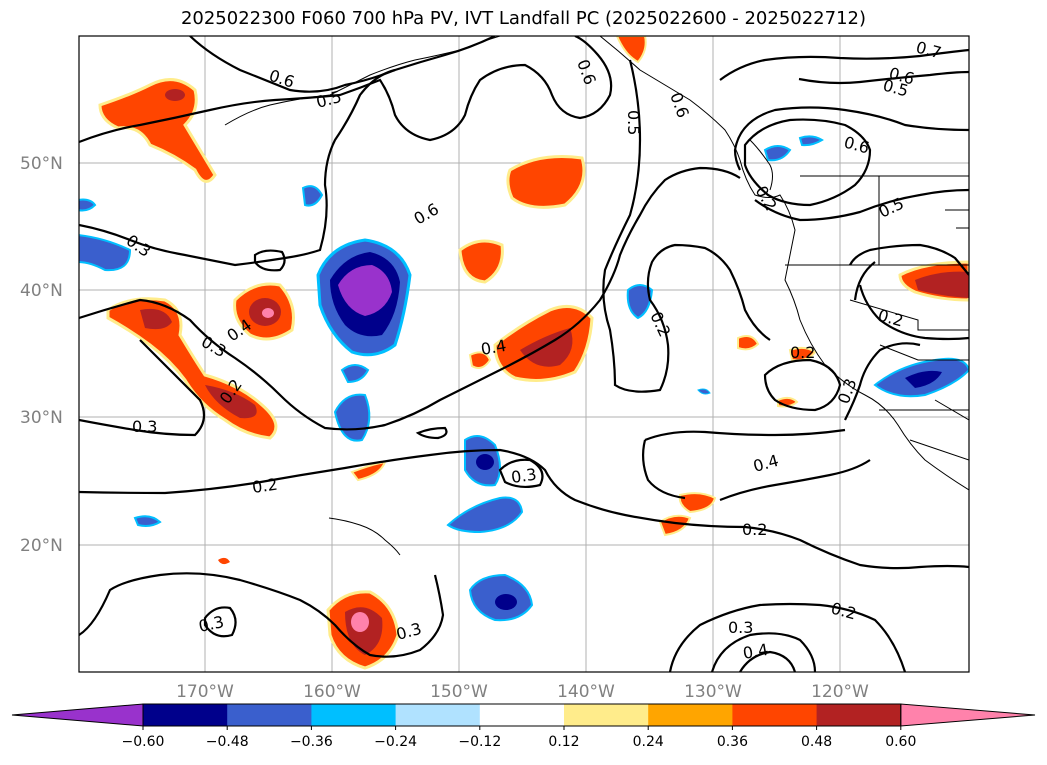 This screenshot has height=765, width=1047. Describe the element at coordinates (311, 742) in the screenshot. I see `colorbar-tick-label: −0.36` at that location.